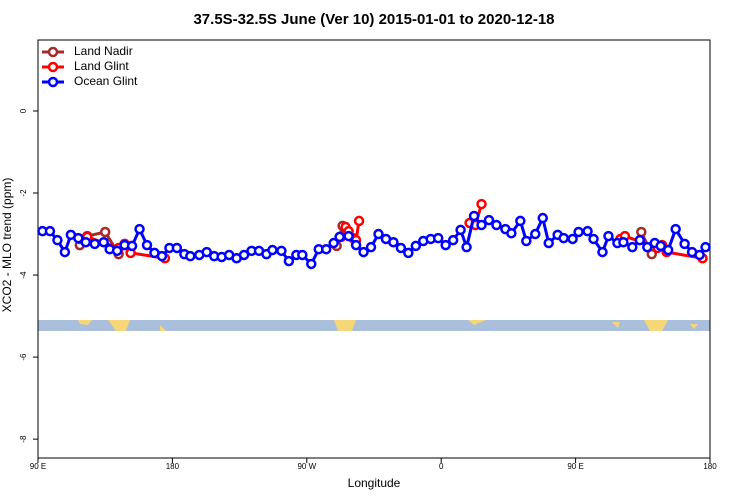 Image resolution: width=750 pixels, height=500 pixels. I want to click on legend-label: Land Glint, so click(101, 66).